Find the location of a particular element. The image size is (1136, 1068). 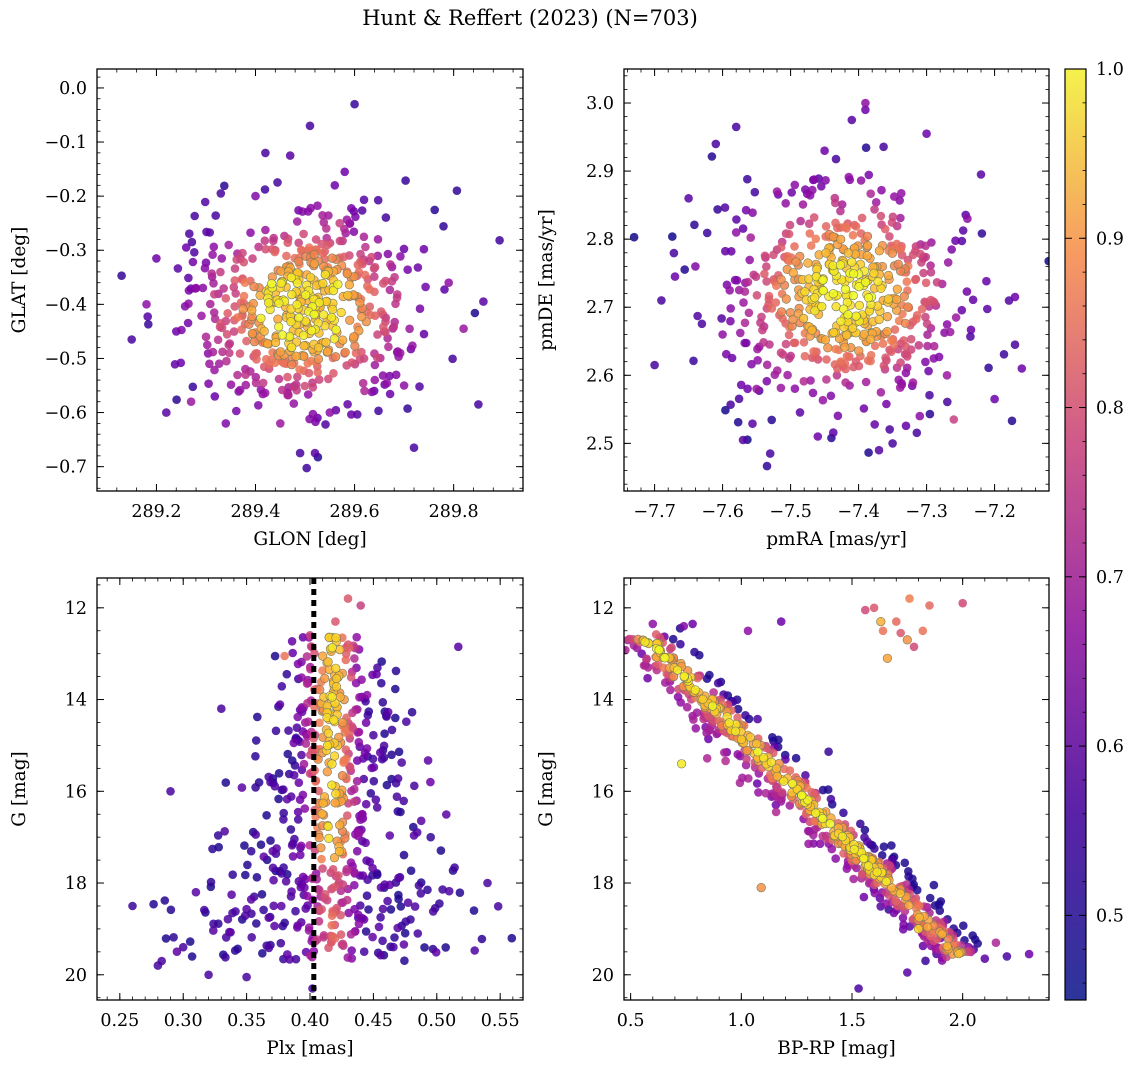

y-tick-label: 12 is located at coordinates (76, 609).